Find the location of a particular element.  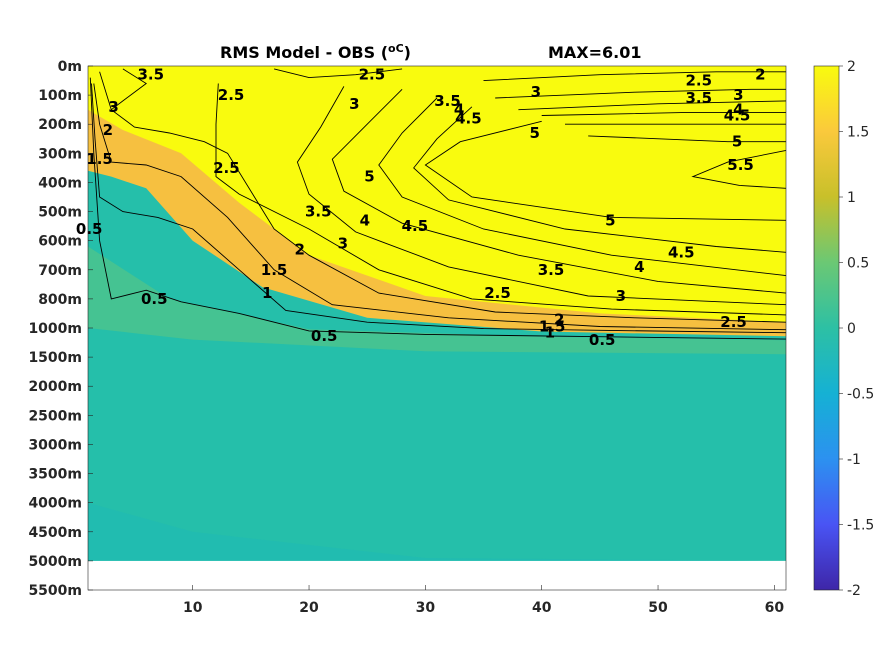

colorbar-gradient is located at coordinates (826, 328).